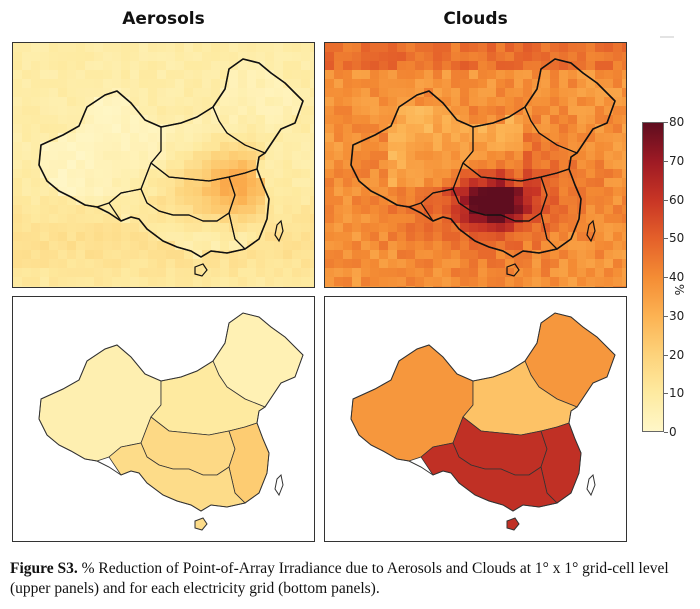 This screenshot has height=609, width=700. Describe the element at coordinates (201, 270) in the screenshot. I see `aerosols-hainan` at that location.